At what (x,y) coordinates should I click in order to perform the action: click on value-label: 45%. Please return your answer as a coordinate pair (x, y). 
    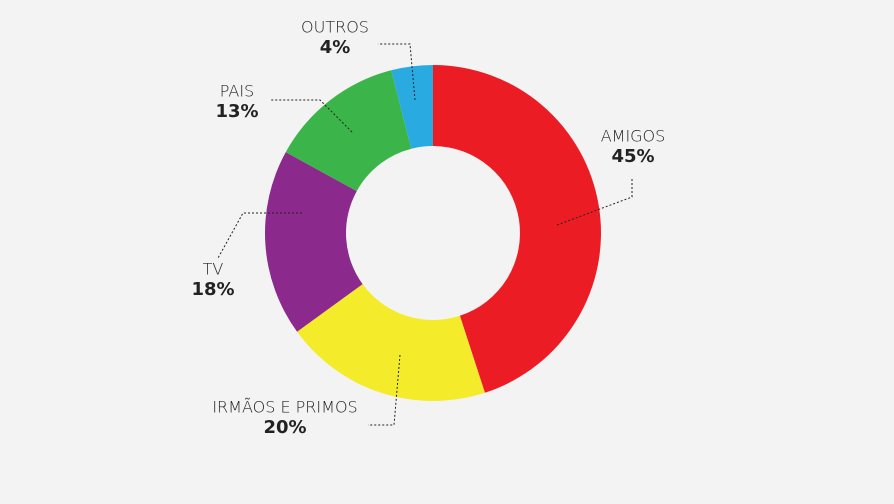
    Looking at the image, I should click on (632, 156).